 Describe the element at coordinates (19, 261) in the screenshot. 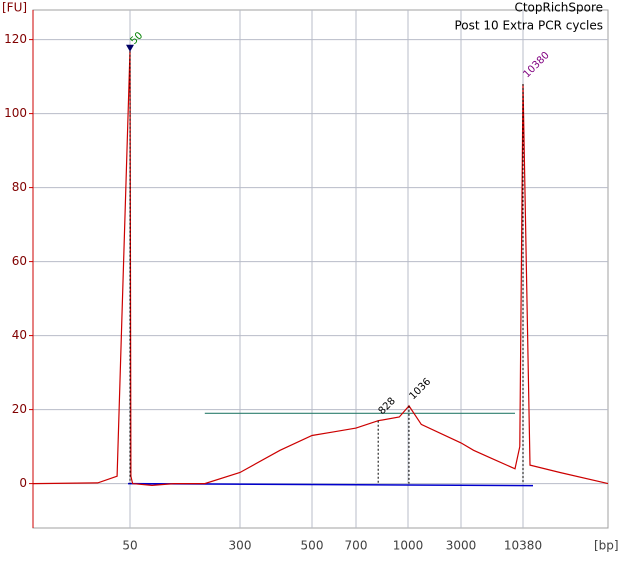

I see `y-tick-label: 60` at that location.